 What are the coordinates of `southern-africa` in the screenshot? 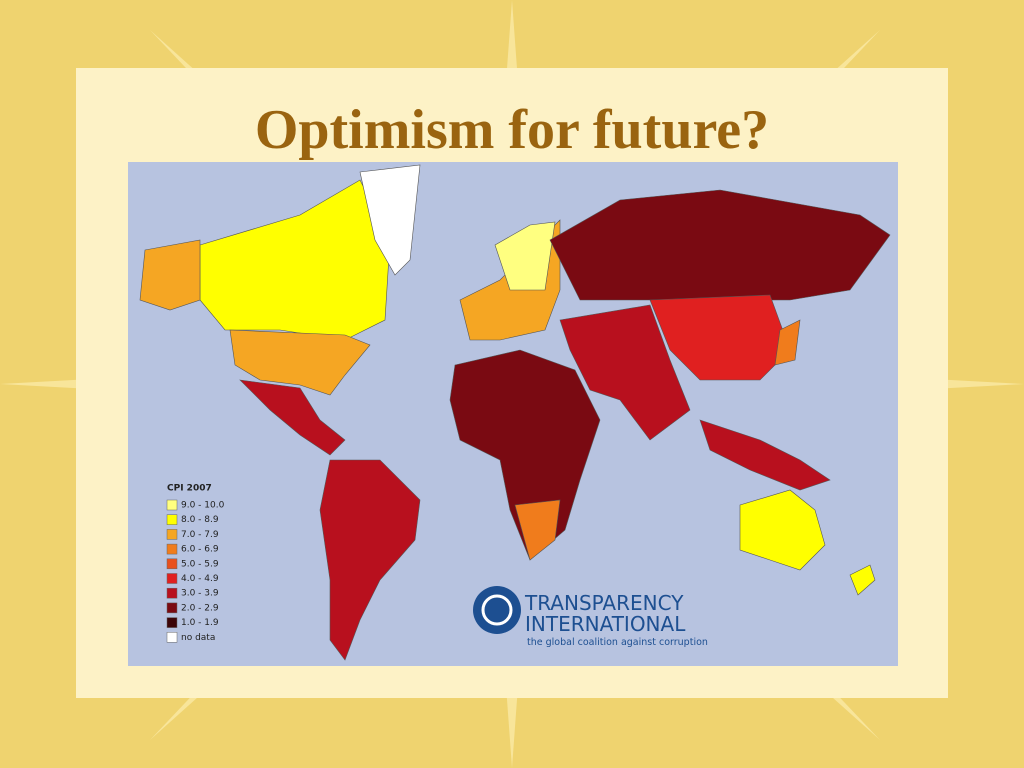 It's located at (537, 530).